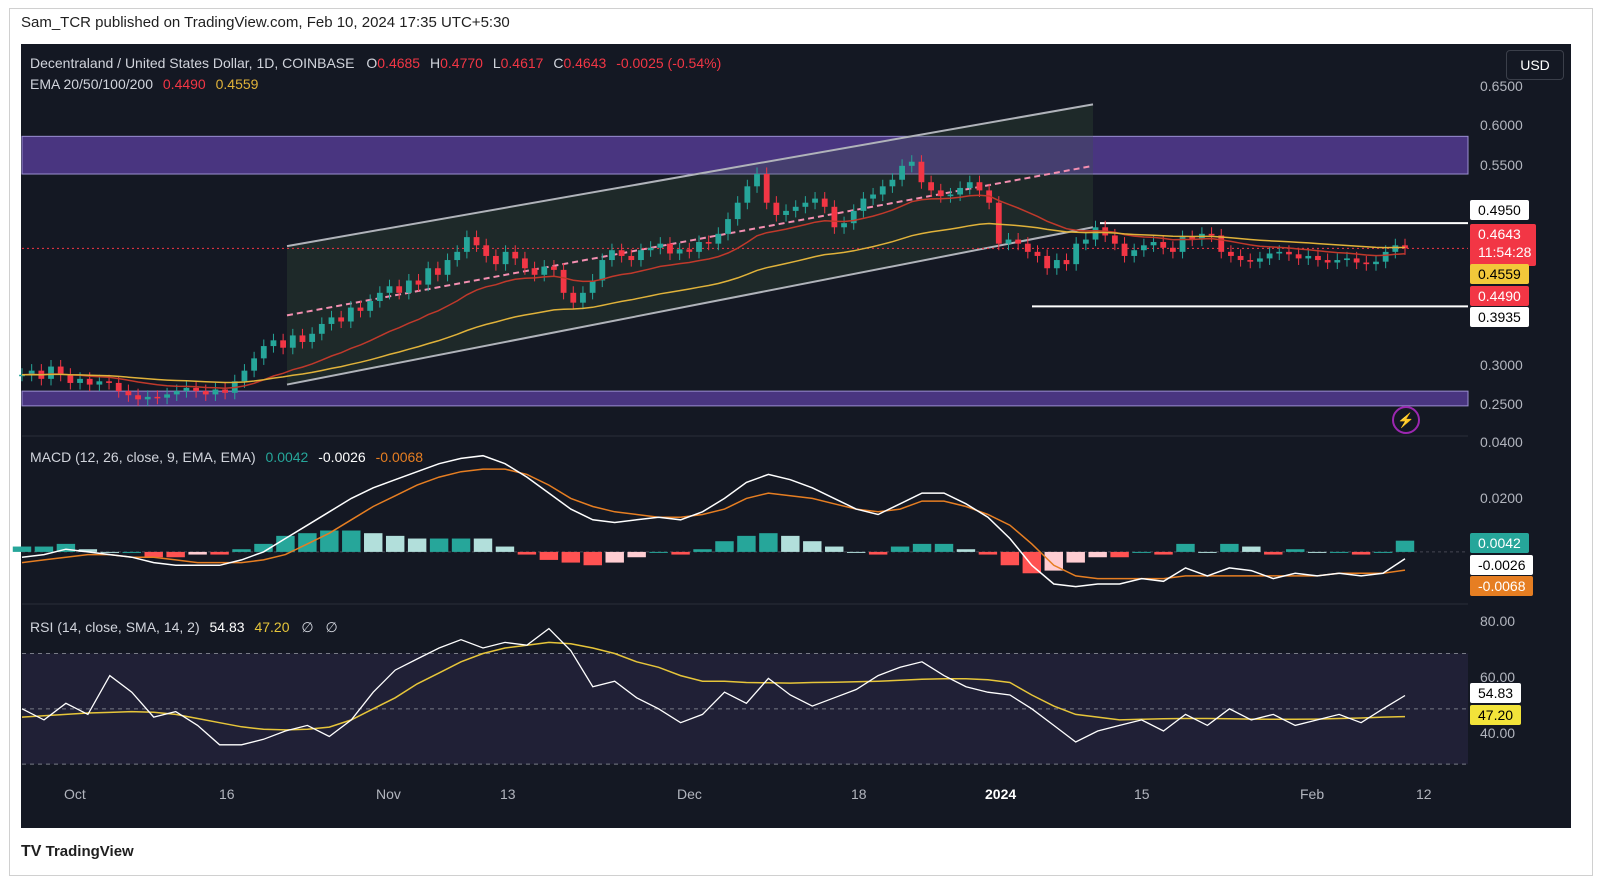 Image resolution: width=1600 pixels, height=881 pixels. What do you see at coordinates (143, 457) in the screenshot?
I see `macd-title: MACD (12, 26, close, 9, EMA, EMA)` at bounding box center [143, 457].